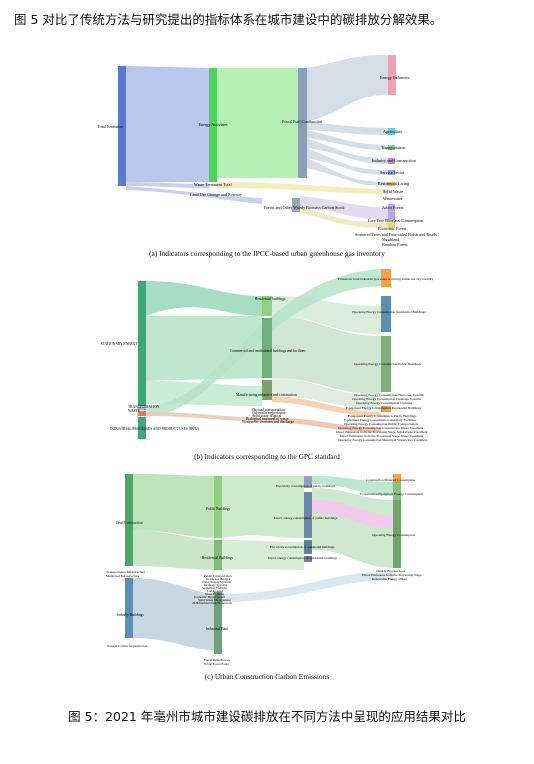 The image size is (534, 764). Describe the element at coordinates (142, 343) in the screenshot. I see `node-stationary` at that location.